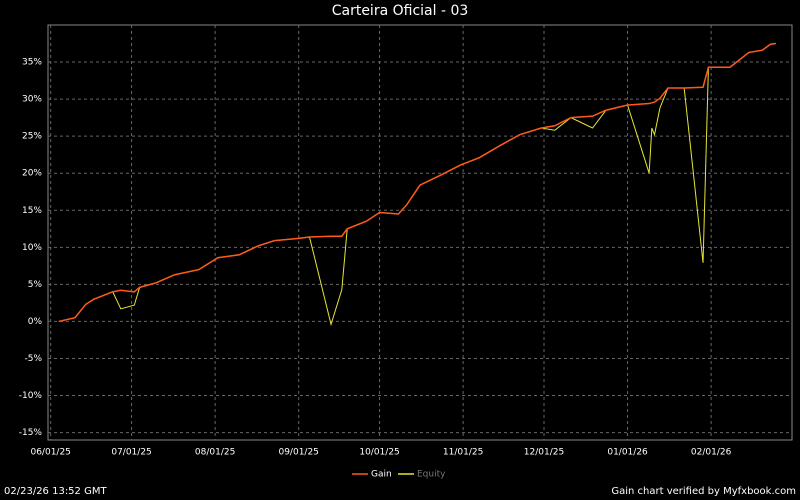  I want to click on footer-timestamp: 02/23/26 13:52 GMT, so click(55, 491).